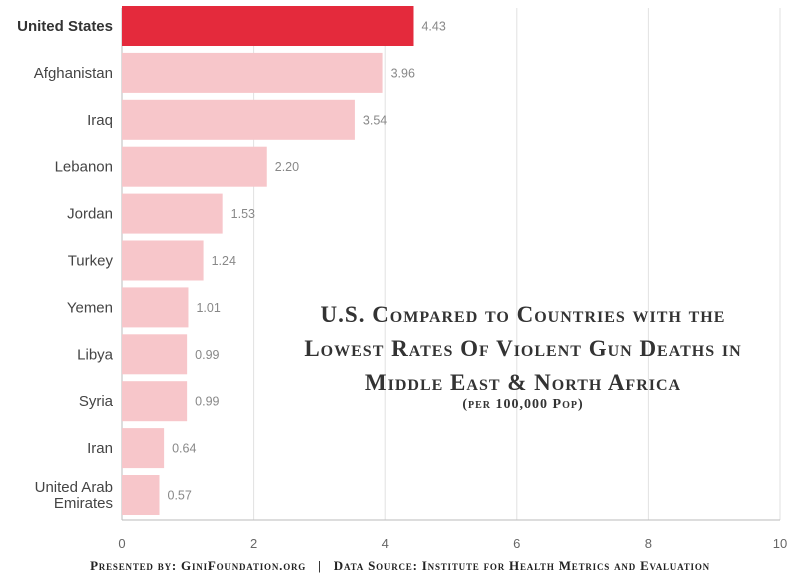 The height and width of the screenshot is (586, 800). What do you see at coordinates (452, 543) in the screenshot?
I see `x-tick-labels: 0 2 4 6 8 10` at bounding box center [452, 543].